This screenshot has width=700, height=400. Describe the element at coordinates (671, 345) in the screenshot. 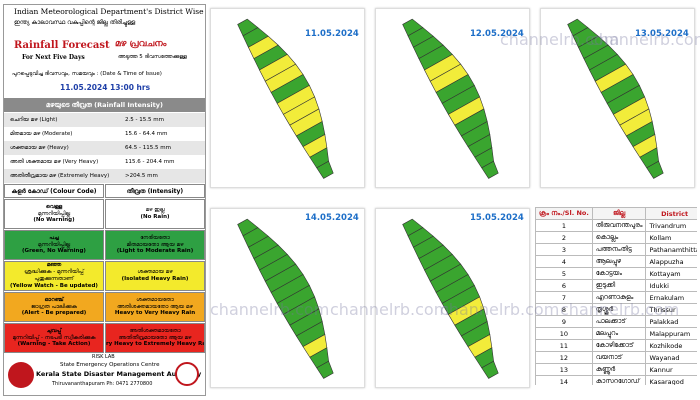

I see `table-cell: Kozhikode` at that location.